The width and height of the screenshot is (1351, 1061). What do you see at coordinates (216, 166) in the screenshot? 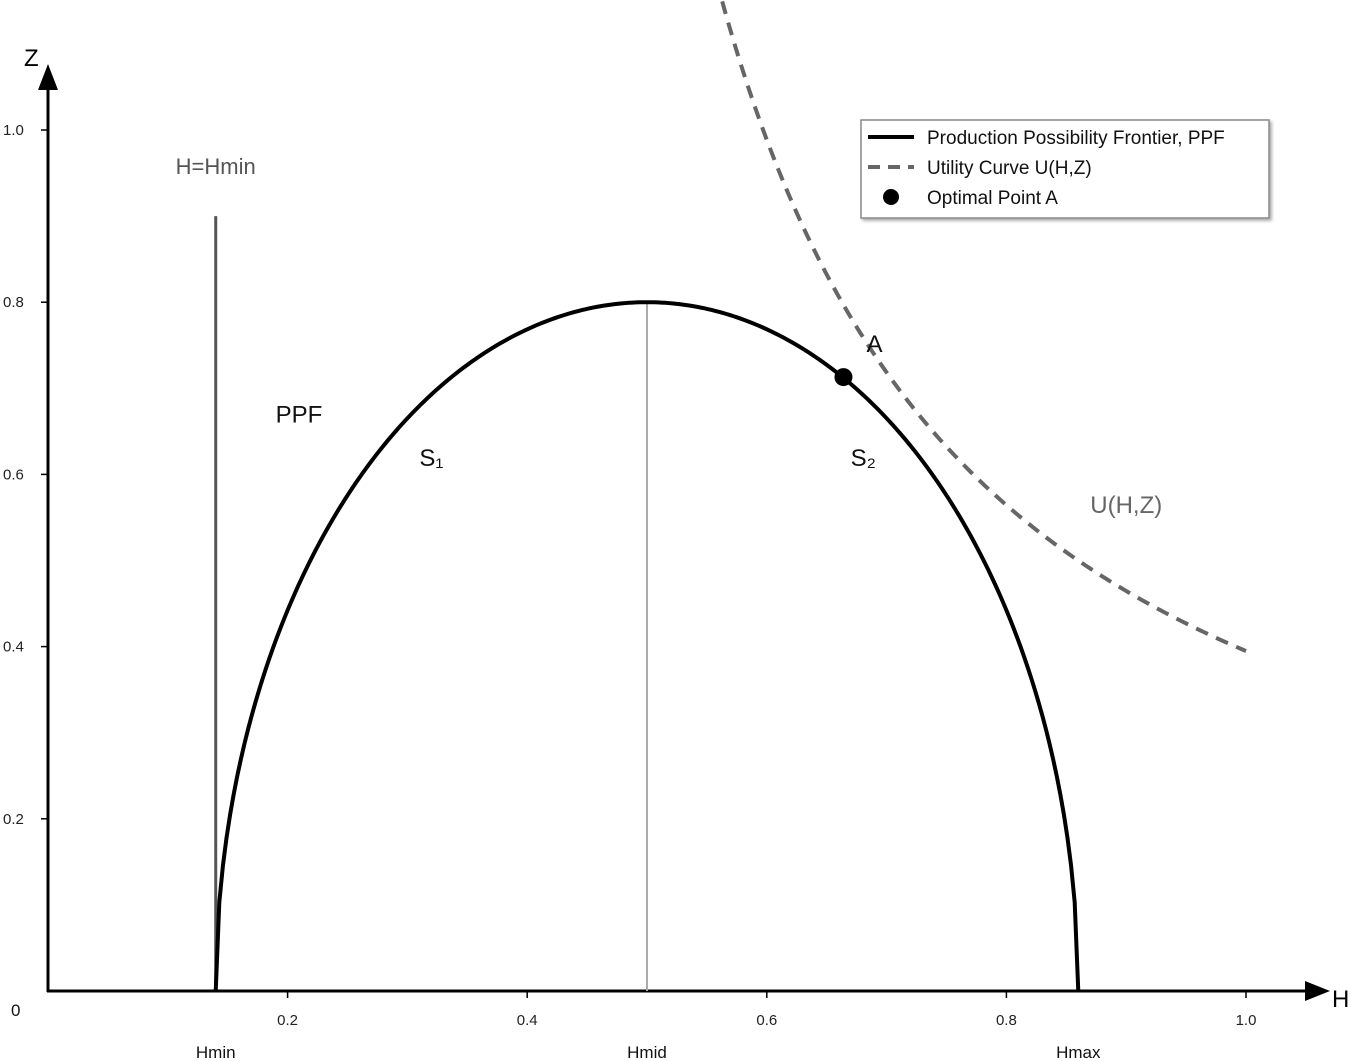
I see `hmin-line-label: H=Hmin` at bounding box center [216, 166].